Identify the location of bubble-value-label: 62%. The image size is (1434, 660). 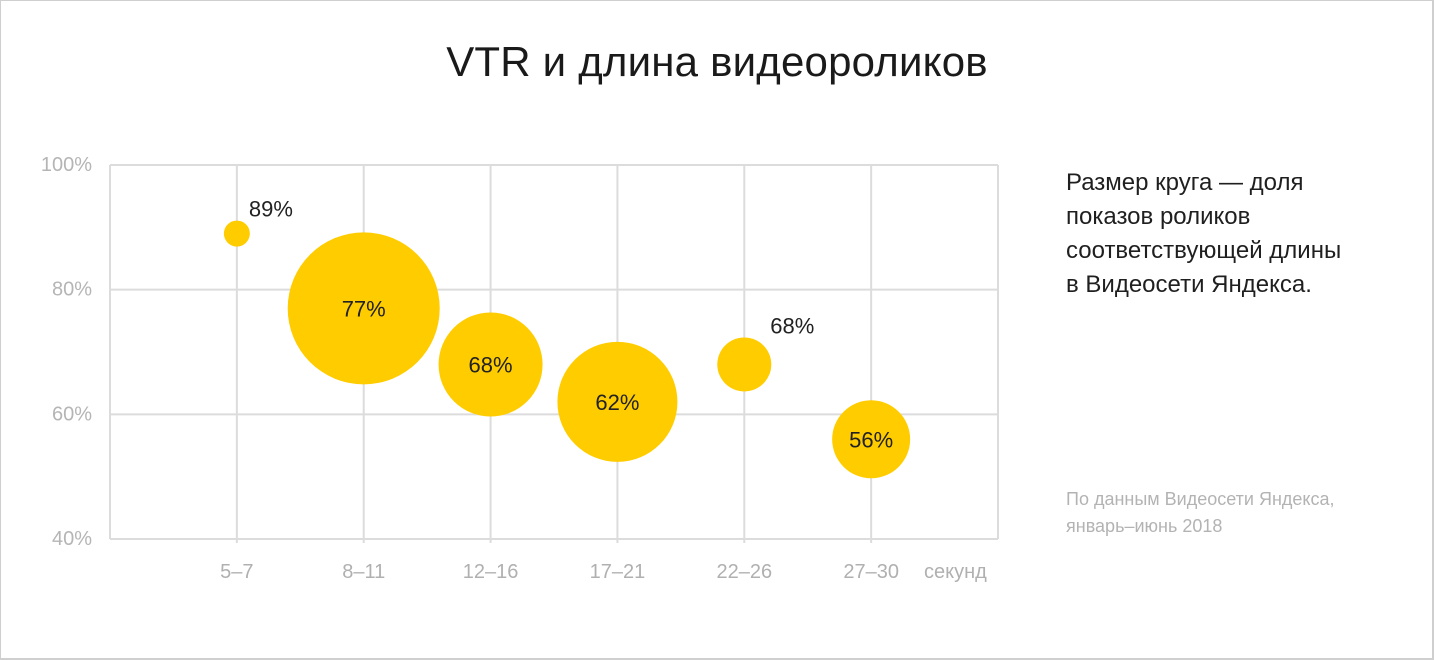
(617, 402).